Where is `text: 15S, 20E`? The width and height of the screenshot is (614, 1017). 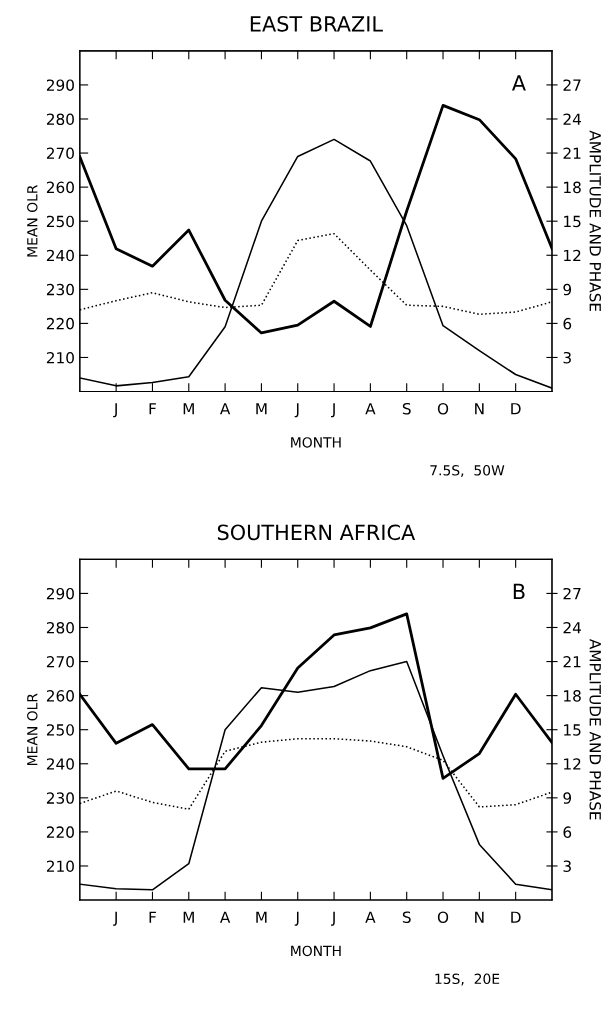 text: 15S, 20E is located at coordinates (467, 979).